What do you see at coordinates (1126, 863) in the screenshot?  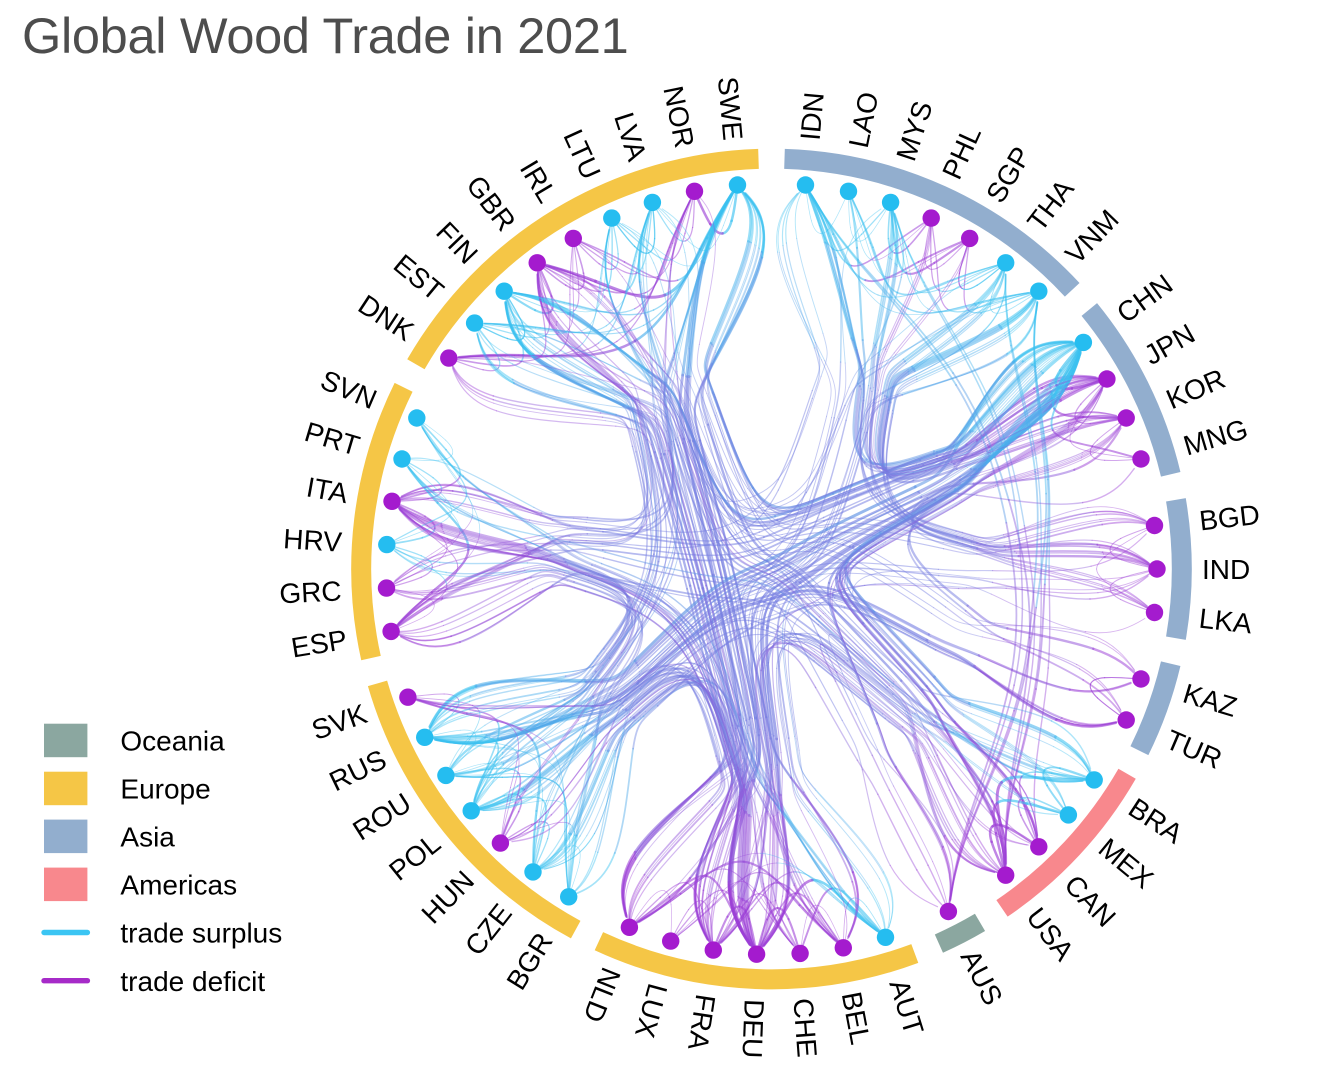 I see `svg-text: MEX` at bounding box center [1126, 863].